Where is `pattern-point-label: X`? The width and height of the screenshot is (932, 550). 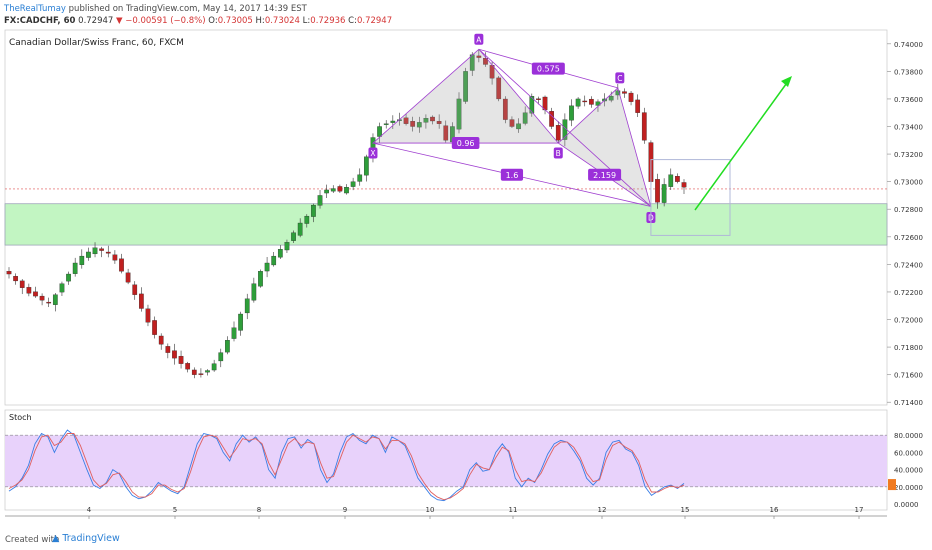 pattern-point-label: X is located at coordinates (372, 153).